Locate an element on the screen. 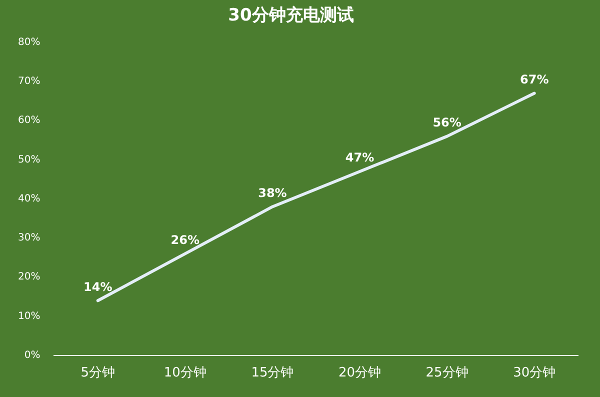 The width and height of the screenshot is (600, 397). y-tick-label: 40% is located at coordinates (29, 198).